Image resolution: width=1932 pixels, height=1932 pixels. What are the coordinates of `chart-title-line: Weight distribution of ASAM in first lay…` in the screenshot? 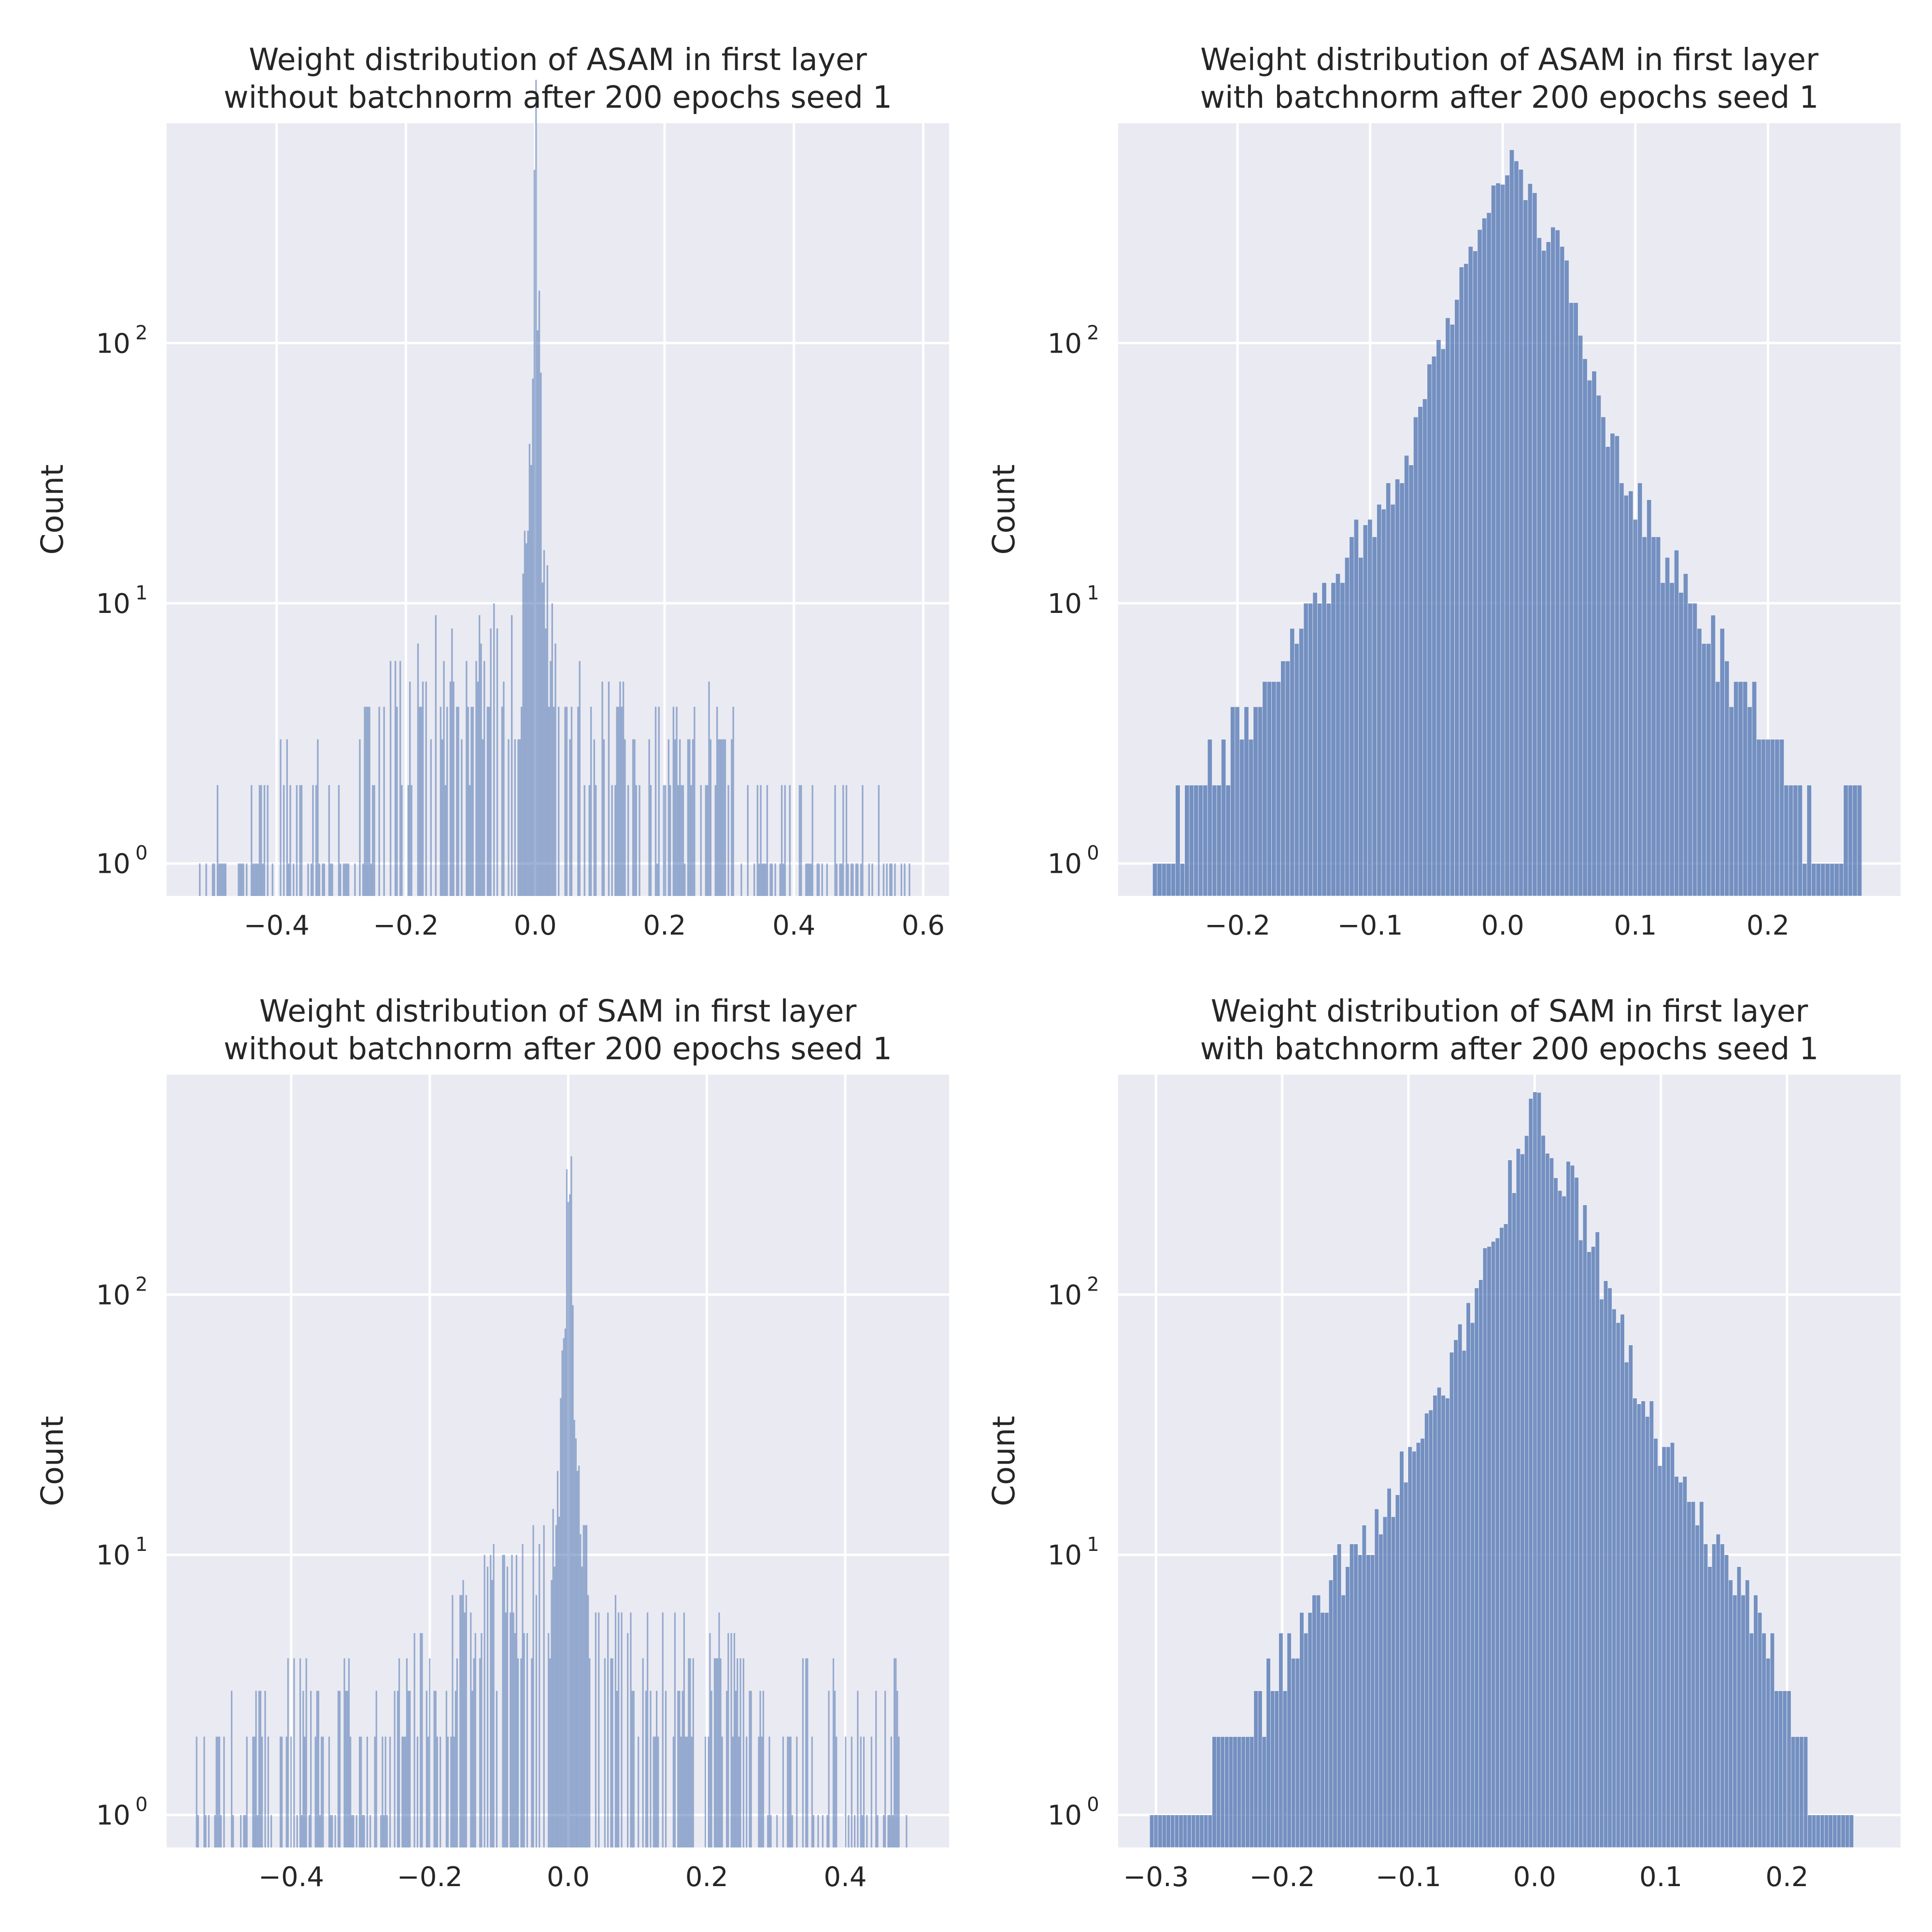 It's located at (558, 59).